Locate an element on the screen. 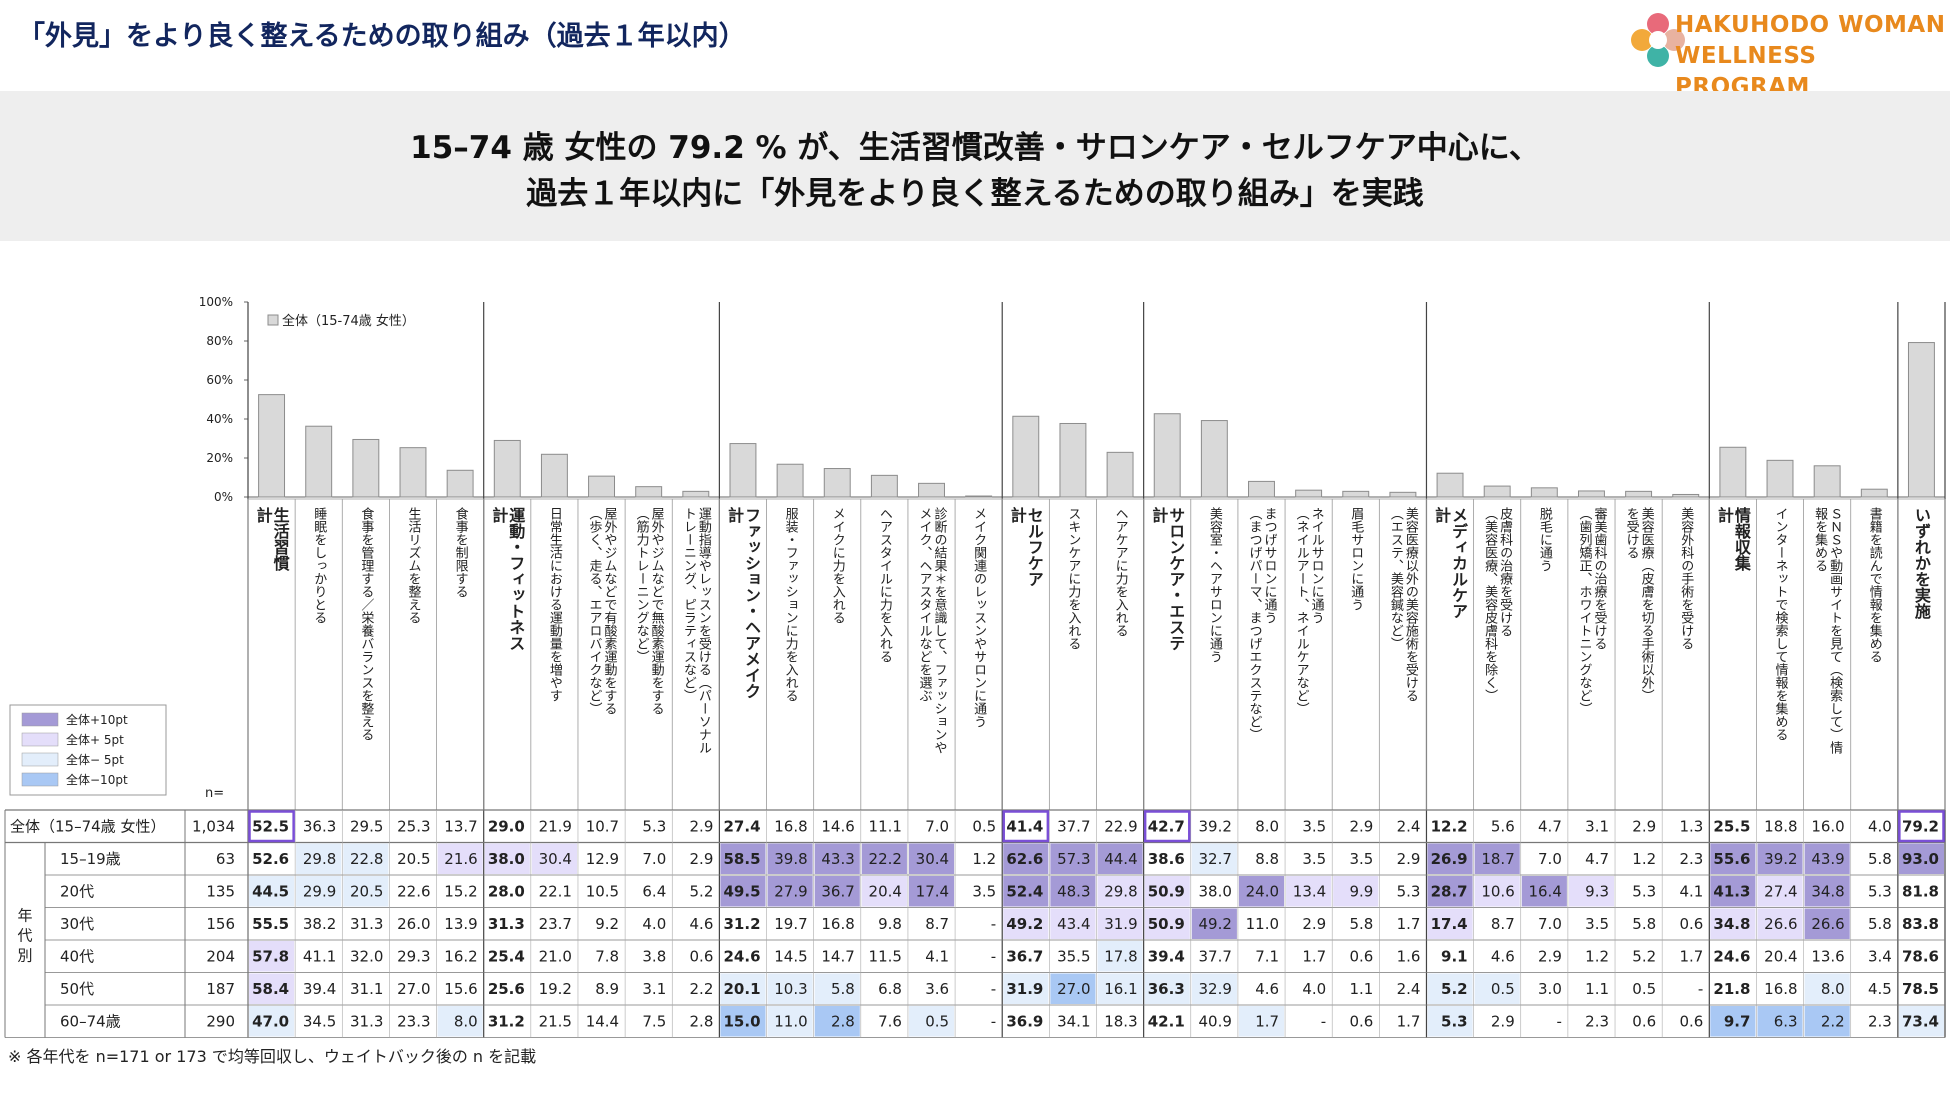  cell-value: 8.7 is located at coordinates (937, 924).